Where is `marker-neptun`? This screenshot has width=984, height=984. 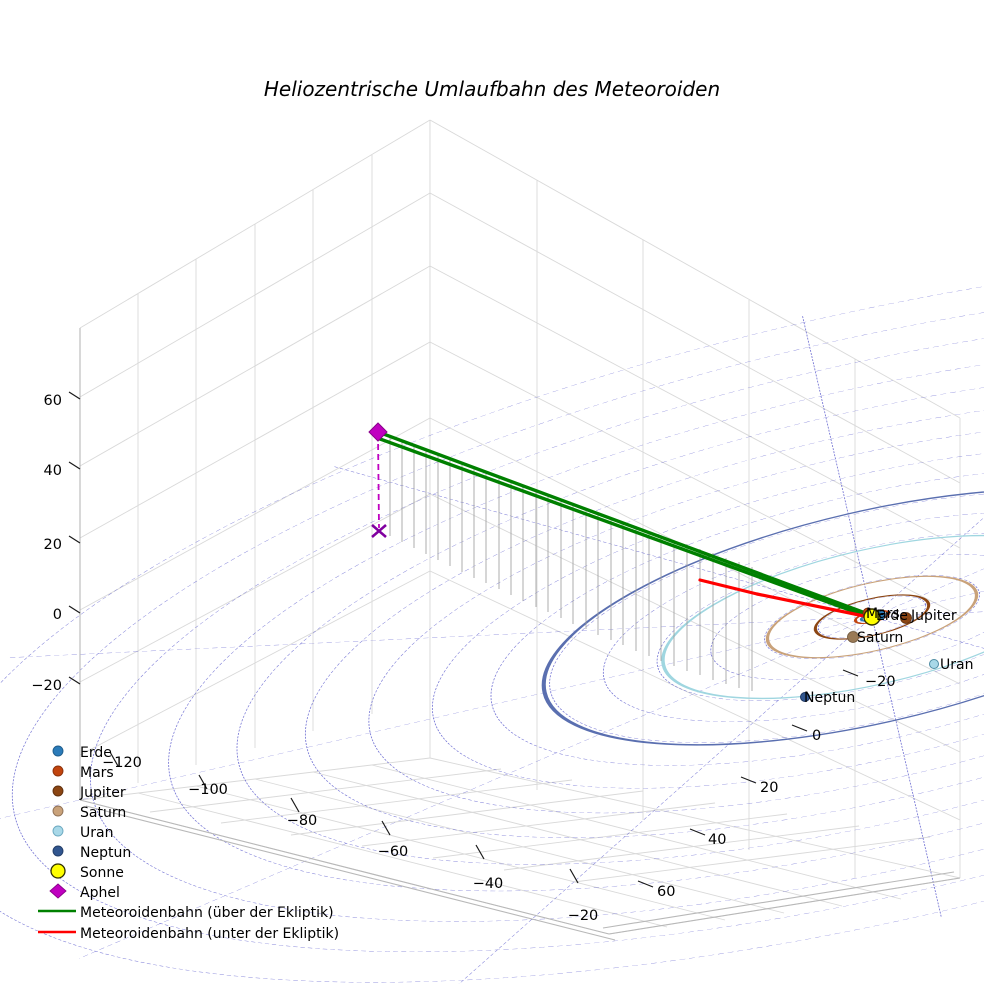
marker-neptun is located at coordinates (805, 697).